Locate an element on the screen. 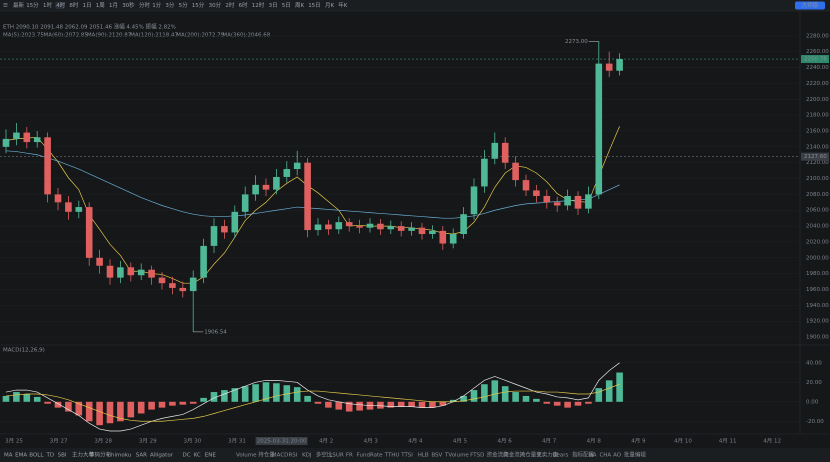 The width and height of the screenshot is (830, 462). timeframe-button: 2时 is located at coordinates (229, 5).